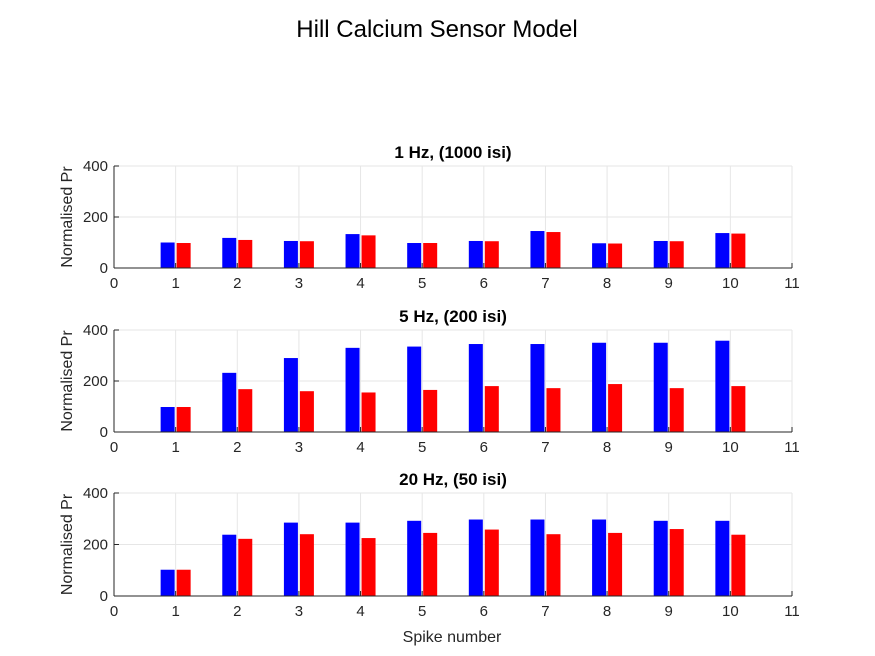 The width and height of the screenshot is (875, 656). What do you see at coordinates (453, 479) in the screenshot?
I see `subplot-title: 20 Hz, (50 isi)` at bounding box center [453, 479].